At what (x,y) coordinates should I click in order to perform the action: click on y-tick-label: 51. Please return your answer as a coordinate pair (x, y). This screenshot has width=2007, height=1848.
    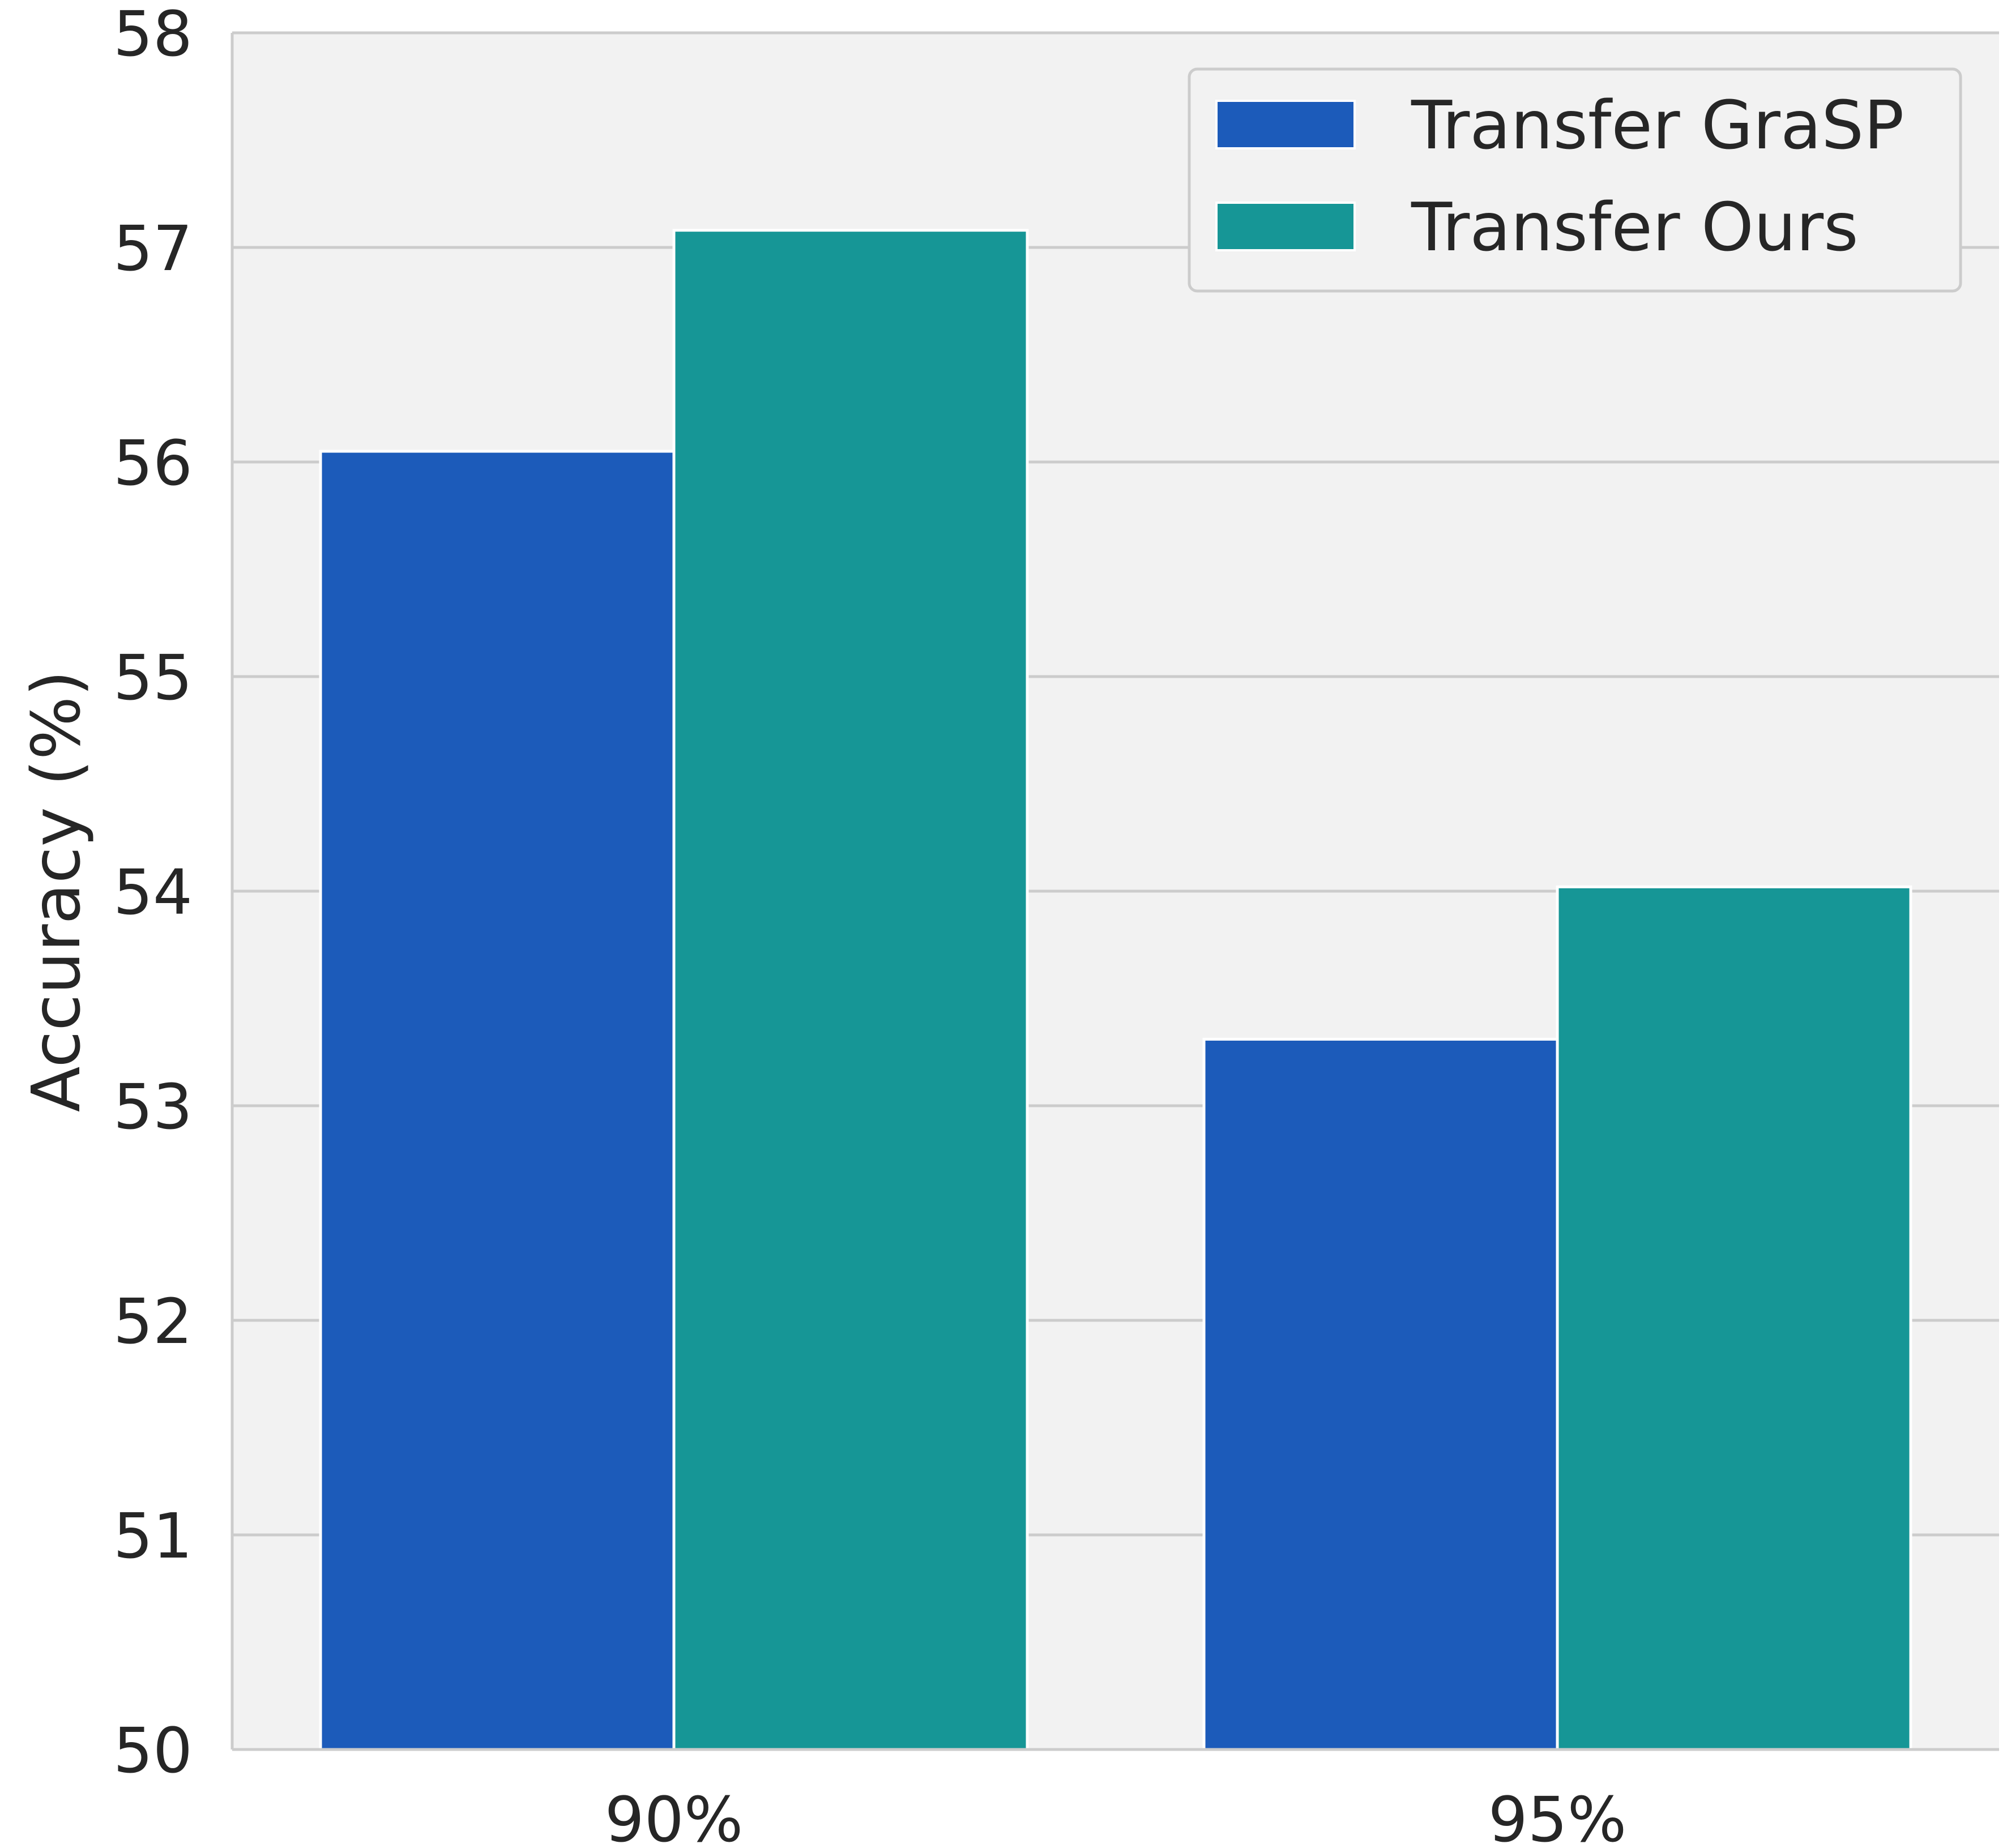
    Looking at the image, I should click on (153, 1536).